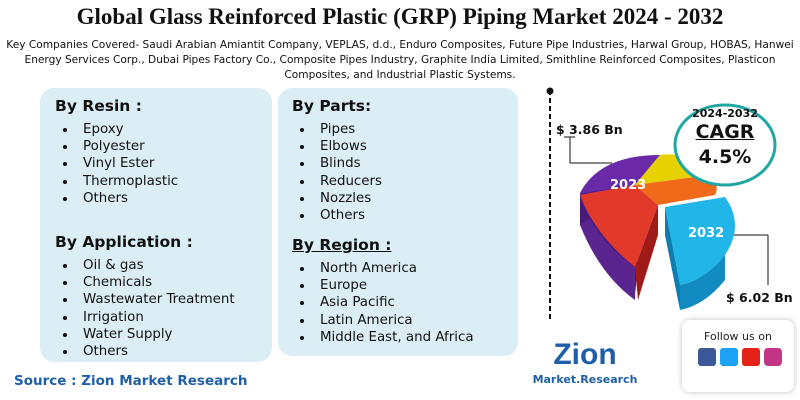 This screenshot has height=400, width=800. What do you see at coordinates (394, 320) in the screenshot?
I see `segment-item: Latin America` at bounding box center [394, 320].